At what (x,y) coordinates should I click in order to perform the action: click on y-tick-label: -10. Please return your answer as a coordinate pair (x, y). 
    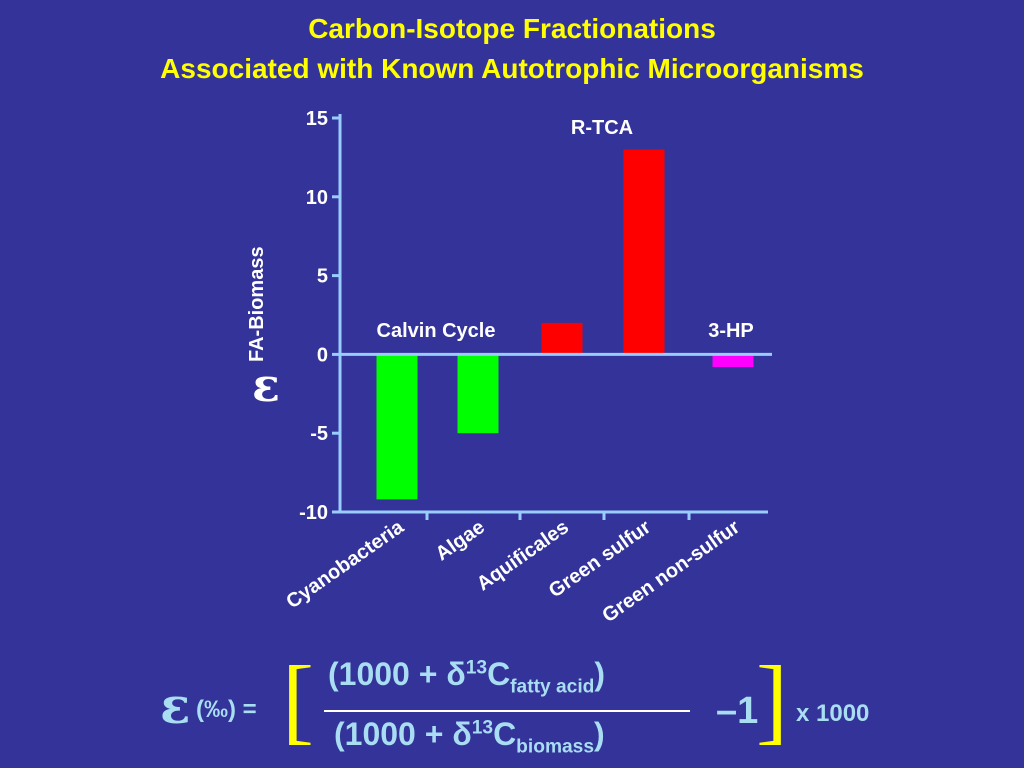
    Looking at the image, I should click on (313, 513).